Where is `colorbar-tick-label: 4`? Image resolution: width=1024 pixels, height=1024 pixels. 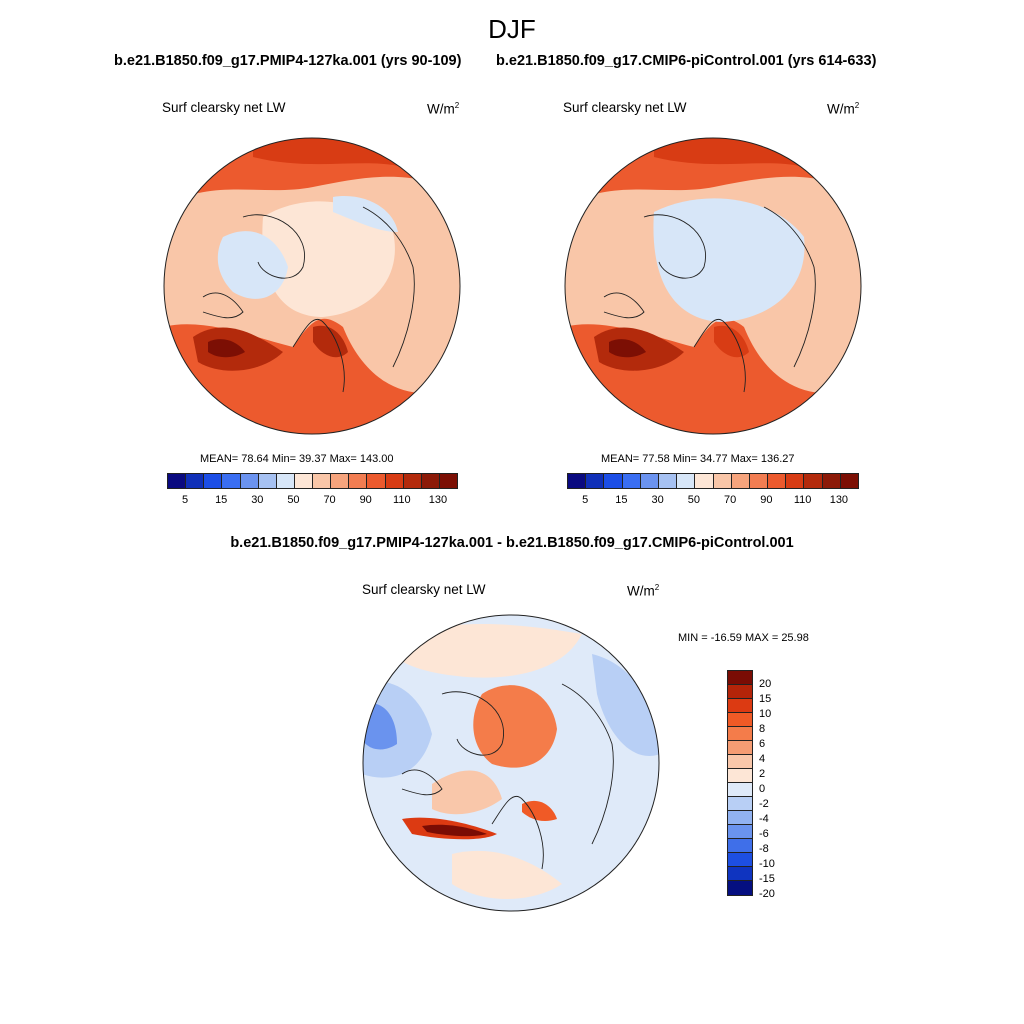
colorbar-tick-label: 4 is located at coordinates (762, 759).